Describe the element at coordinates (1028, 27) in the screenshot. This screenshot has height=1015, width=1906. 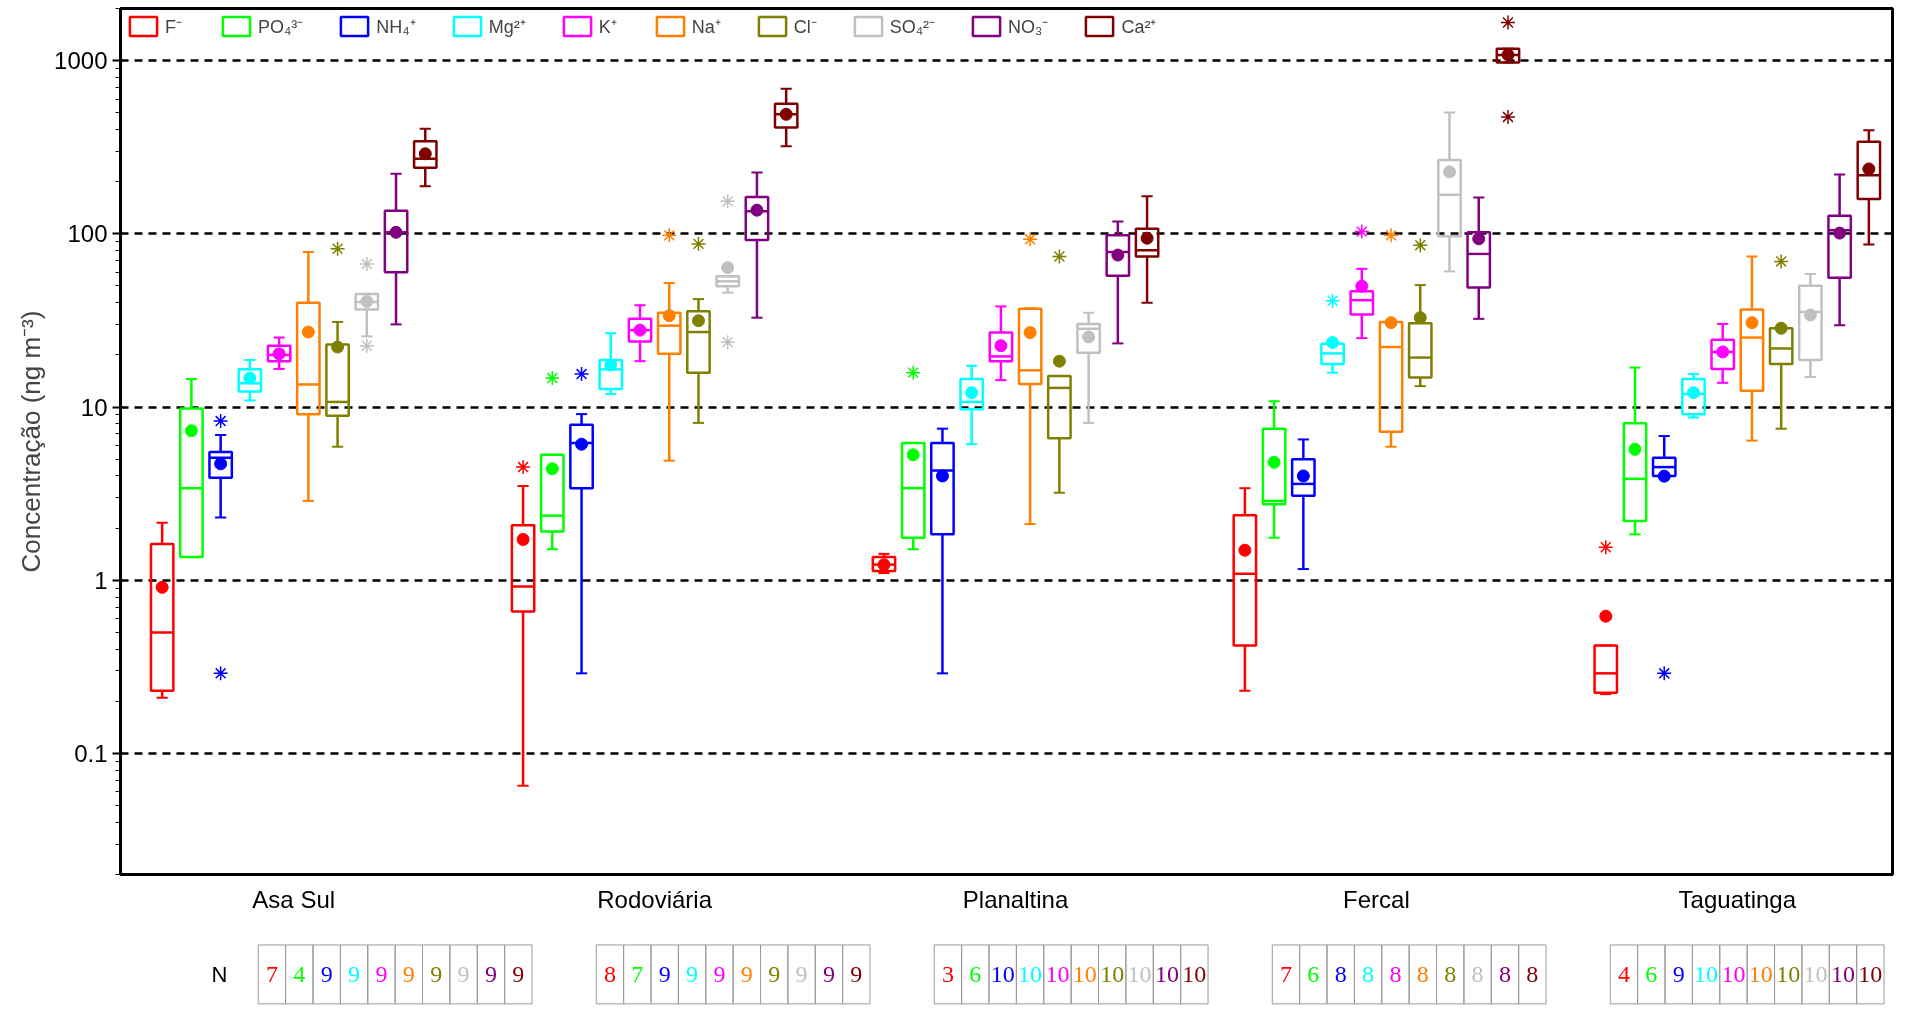
I see `legend-label: NO₃⁻` at that location.